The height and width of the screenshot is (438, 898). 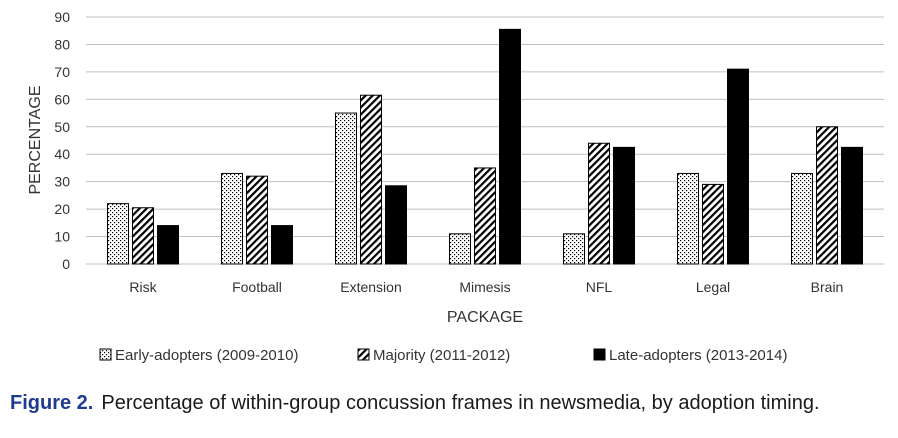 What do you see at coordinates (52, 403) in the screenshot?
I see `figure-label: Figure 2.` at bounding box center [52, 403].